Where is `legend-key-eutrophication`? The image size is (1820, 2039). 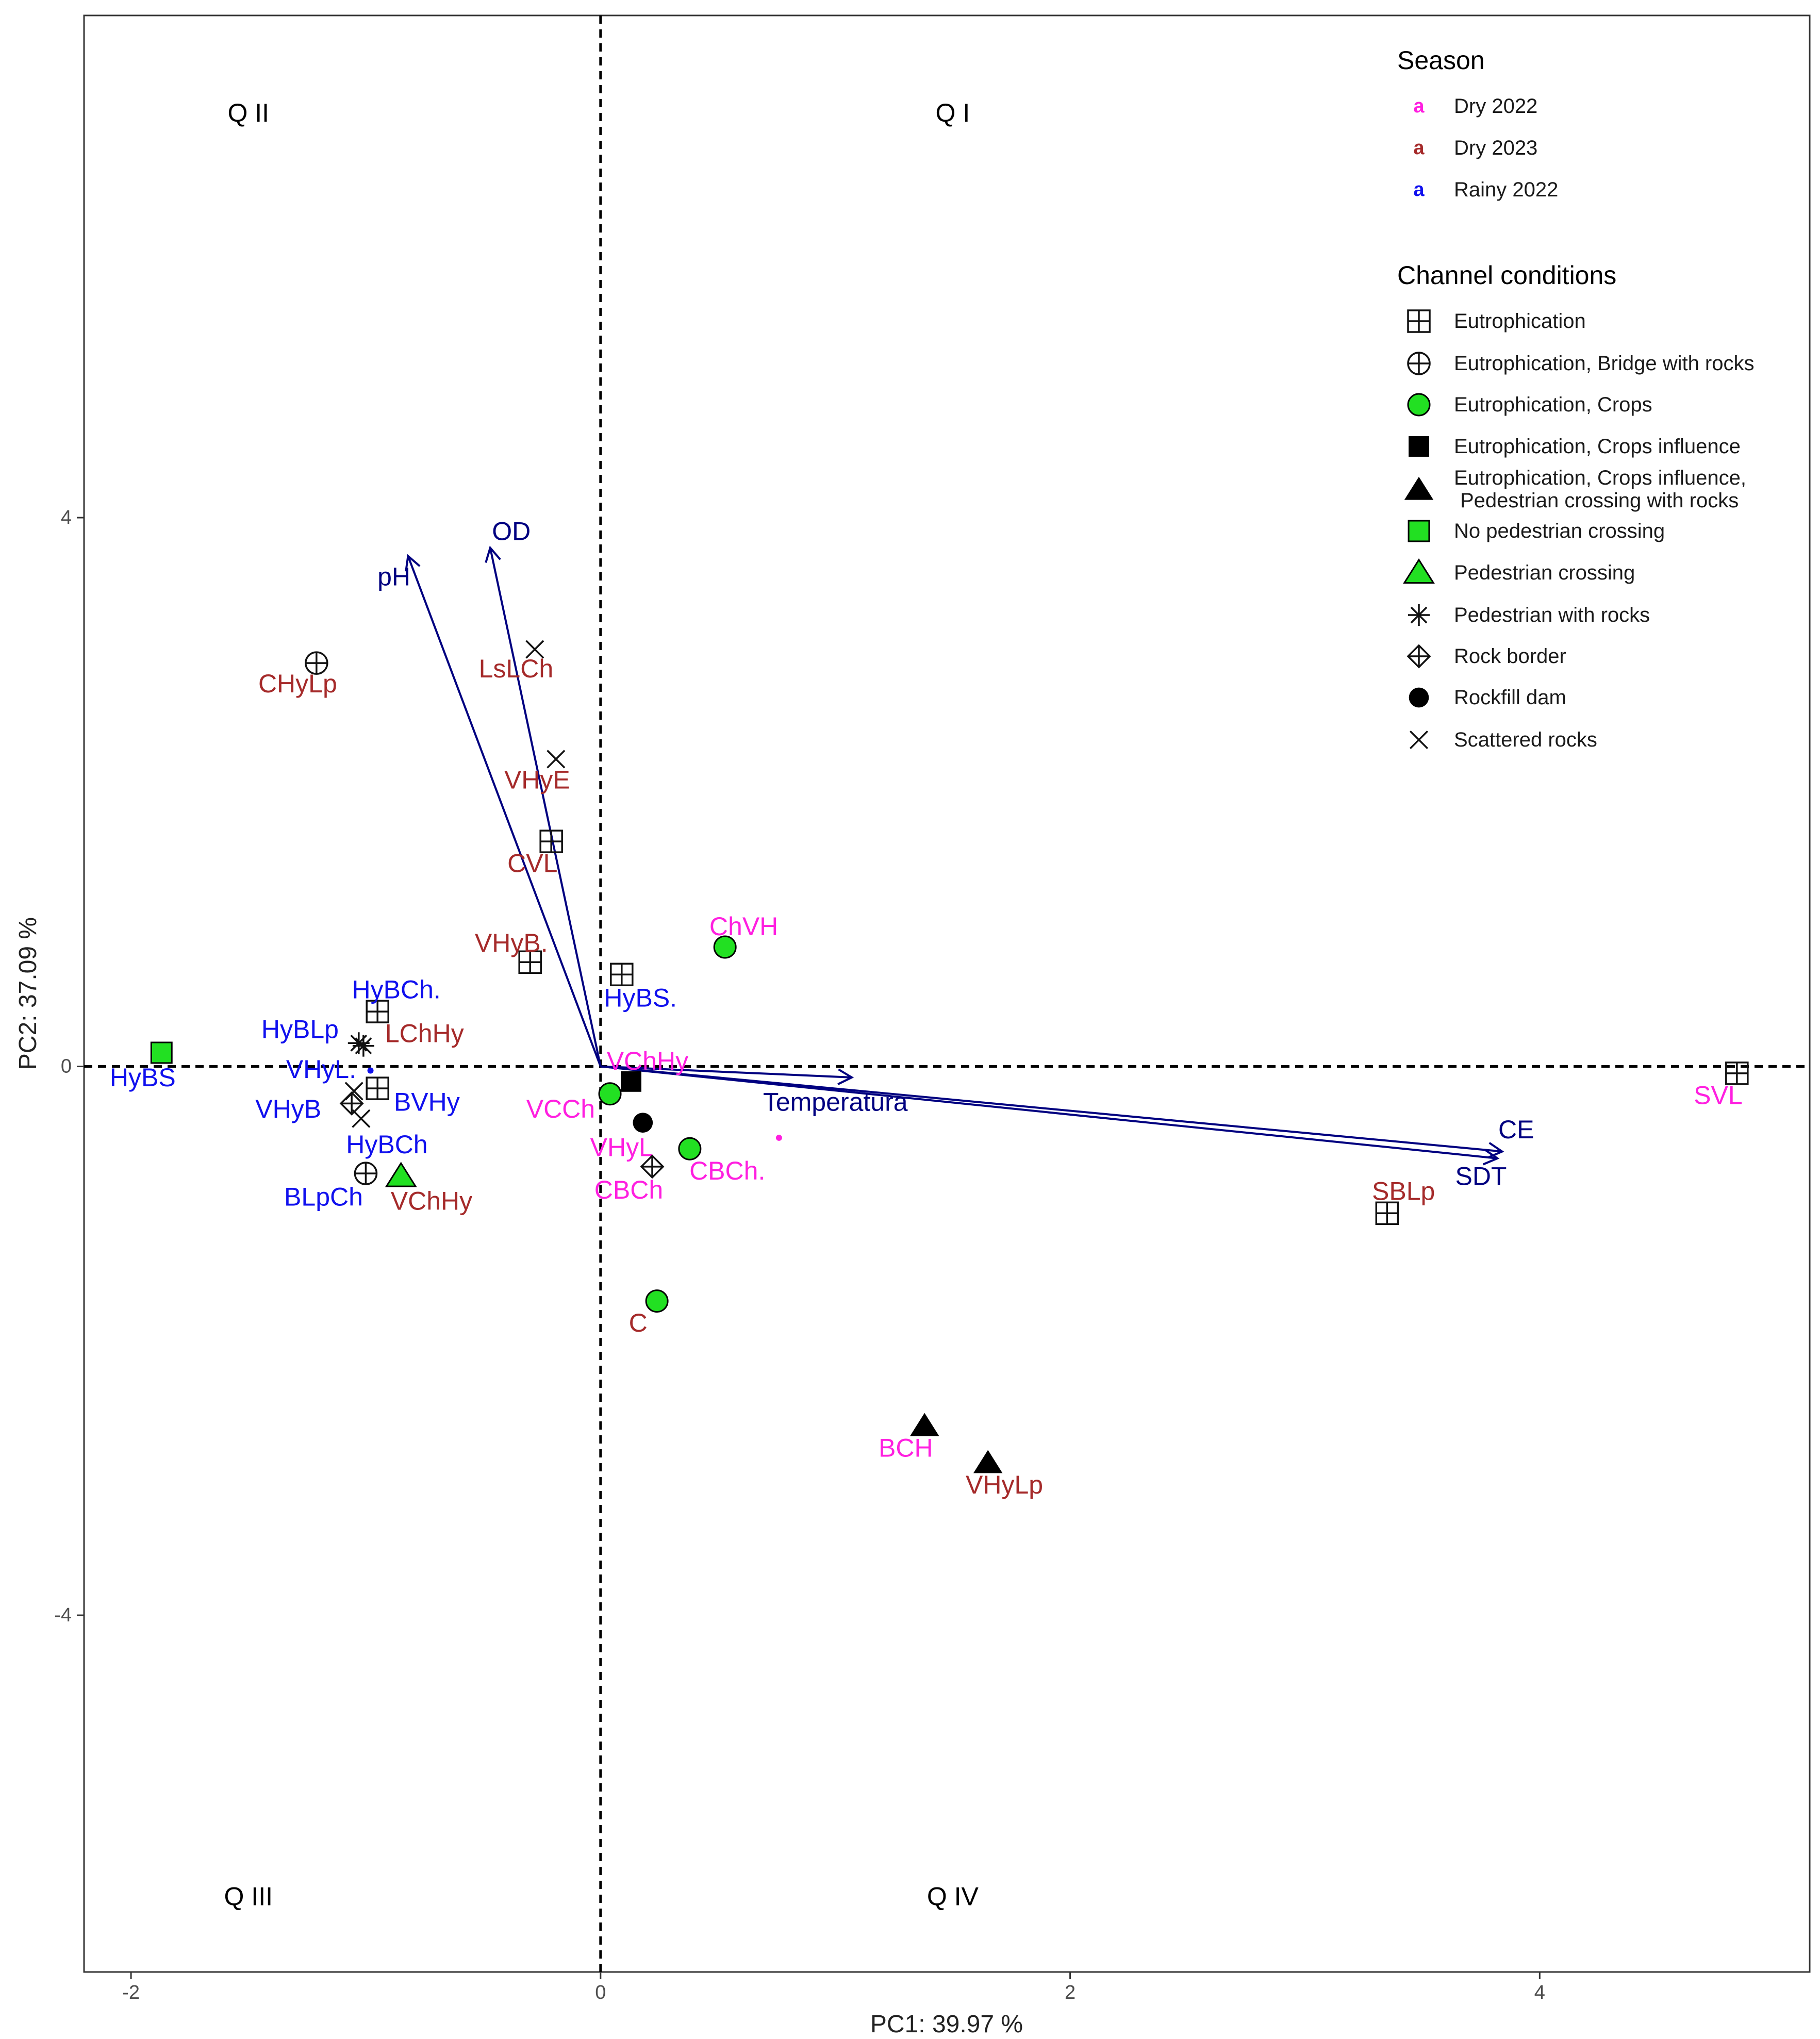 legend-key-eutrophication is located at coordinates (1419, 321).